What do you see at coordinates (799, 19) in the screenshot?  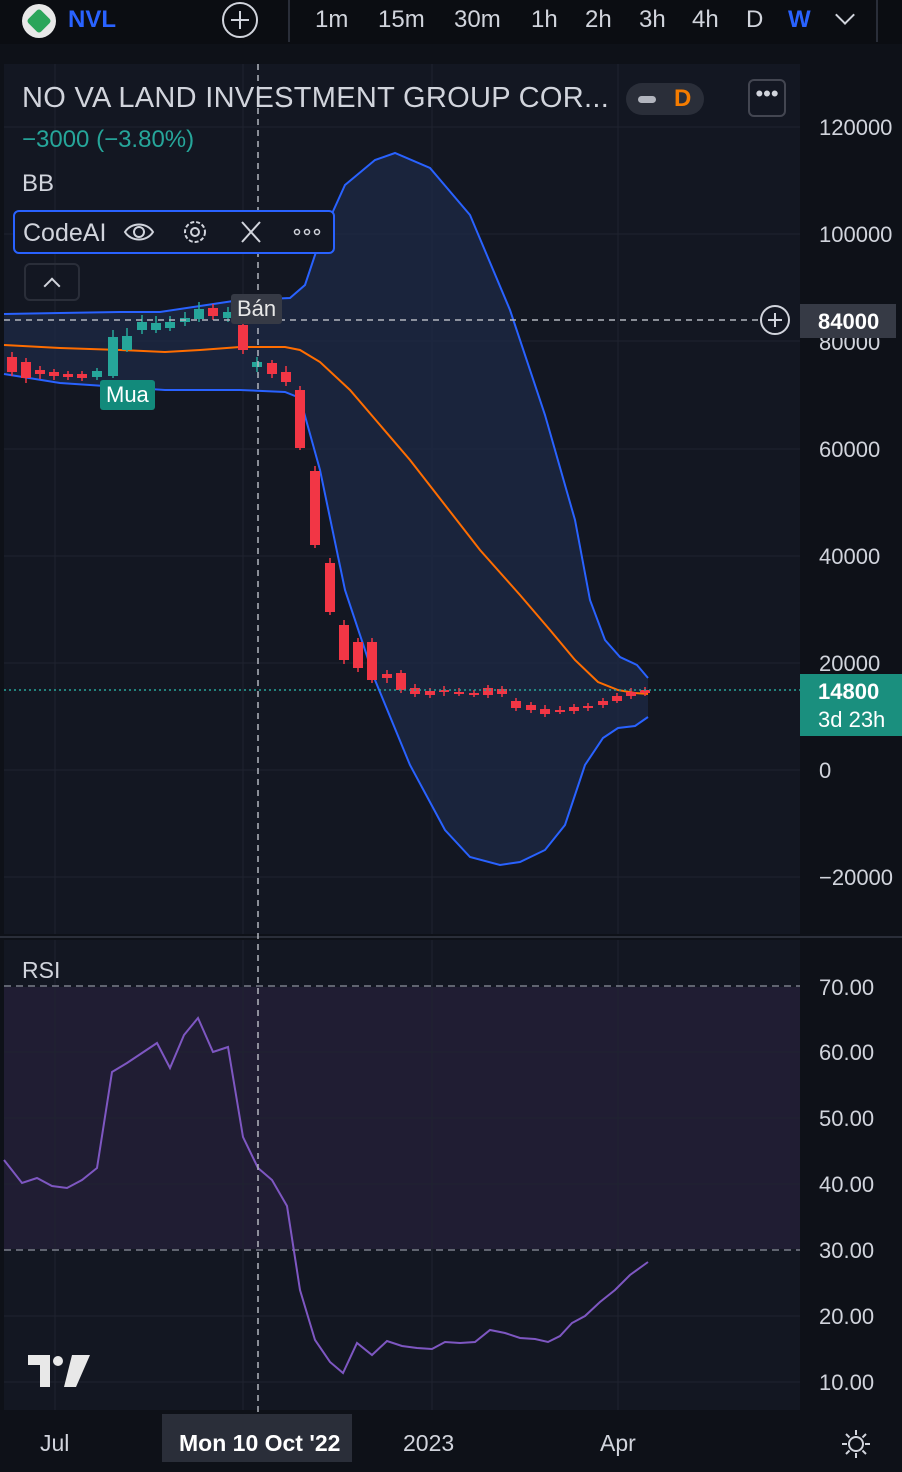 I see `timeframe-w: W` at bounding box center [799, 19].